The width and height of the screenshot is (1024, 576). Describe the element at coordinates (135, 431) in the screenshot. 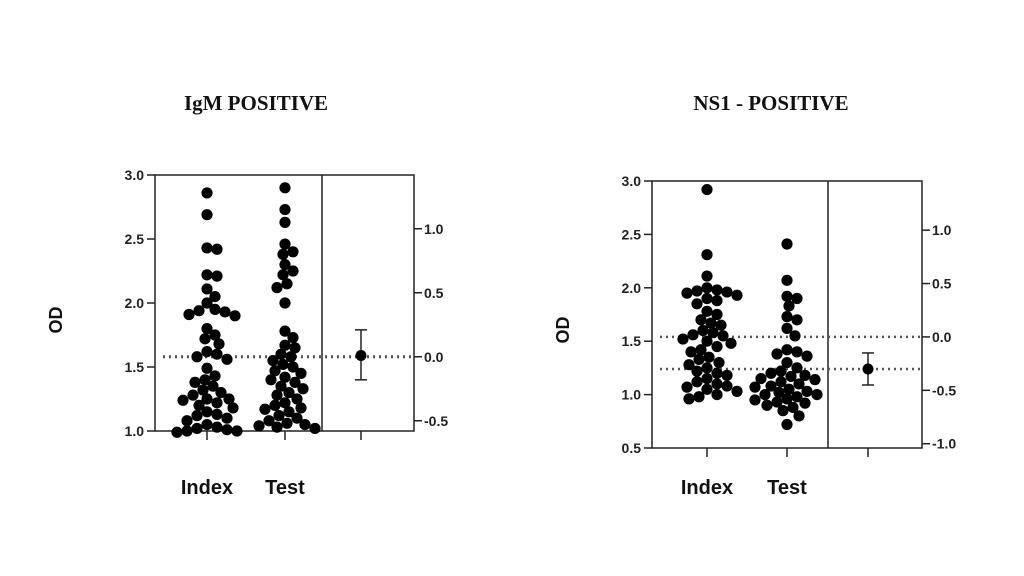

I see `y-tick-label: 1.0` at that location.